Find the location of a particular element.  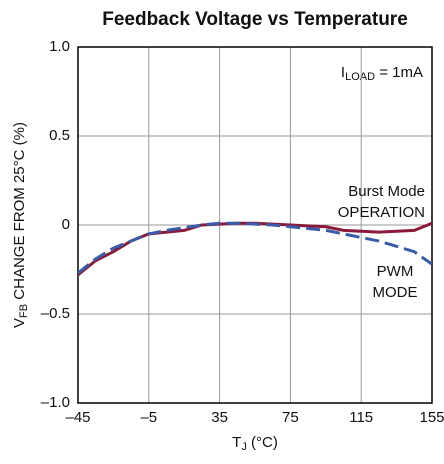

series-line is located at coordinates (255, 248).